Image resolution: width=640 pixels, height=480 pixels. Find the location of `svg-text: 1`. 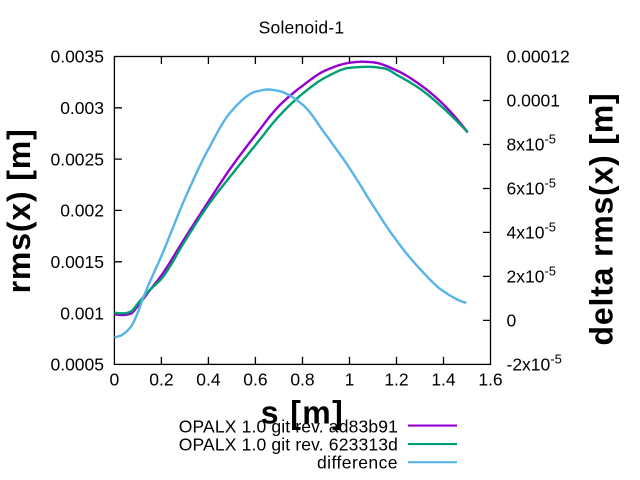

svg-text: 1 is located at coordinates (350, 380).